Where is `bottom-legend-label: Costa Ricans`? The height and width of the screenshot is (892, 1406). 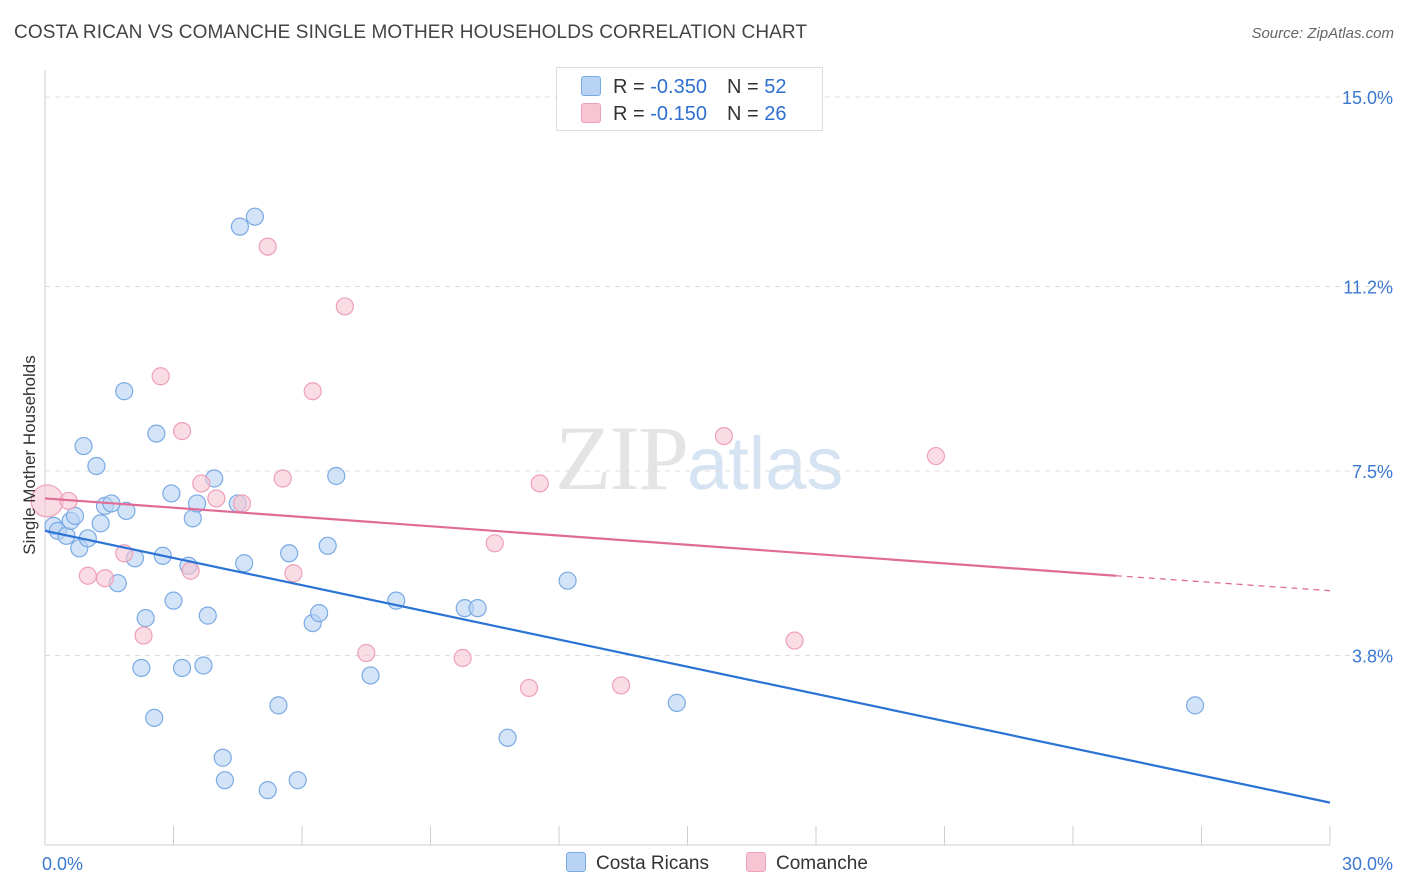 bottom-legend-label: Costa Ricans is located at coordinates (652, 863).